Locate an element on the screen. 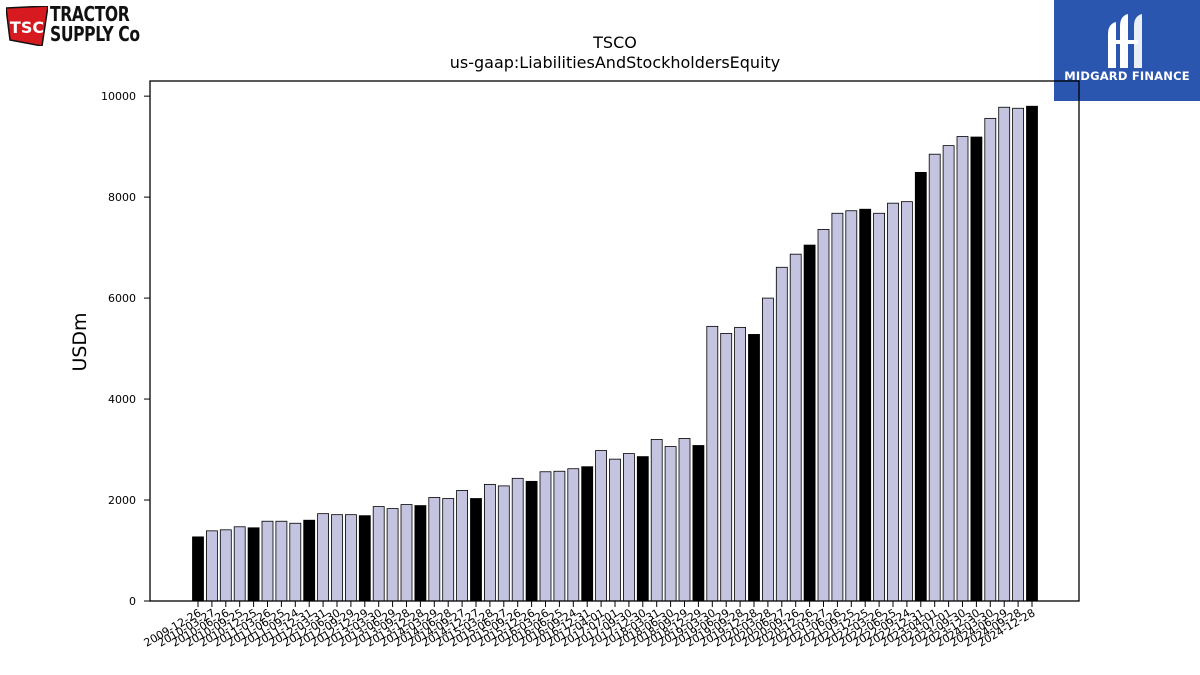 The image size is (1200, 675). y-tick-label: 6000 is located at coordinates (122, 298).